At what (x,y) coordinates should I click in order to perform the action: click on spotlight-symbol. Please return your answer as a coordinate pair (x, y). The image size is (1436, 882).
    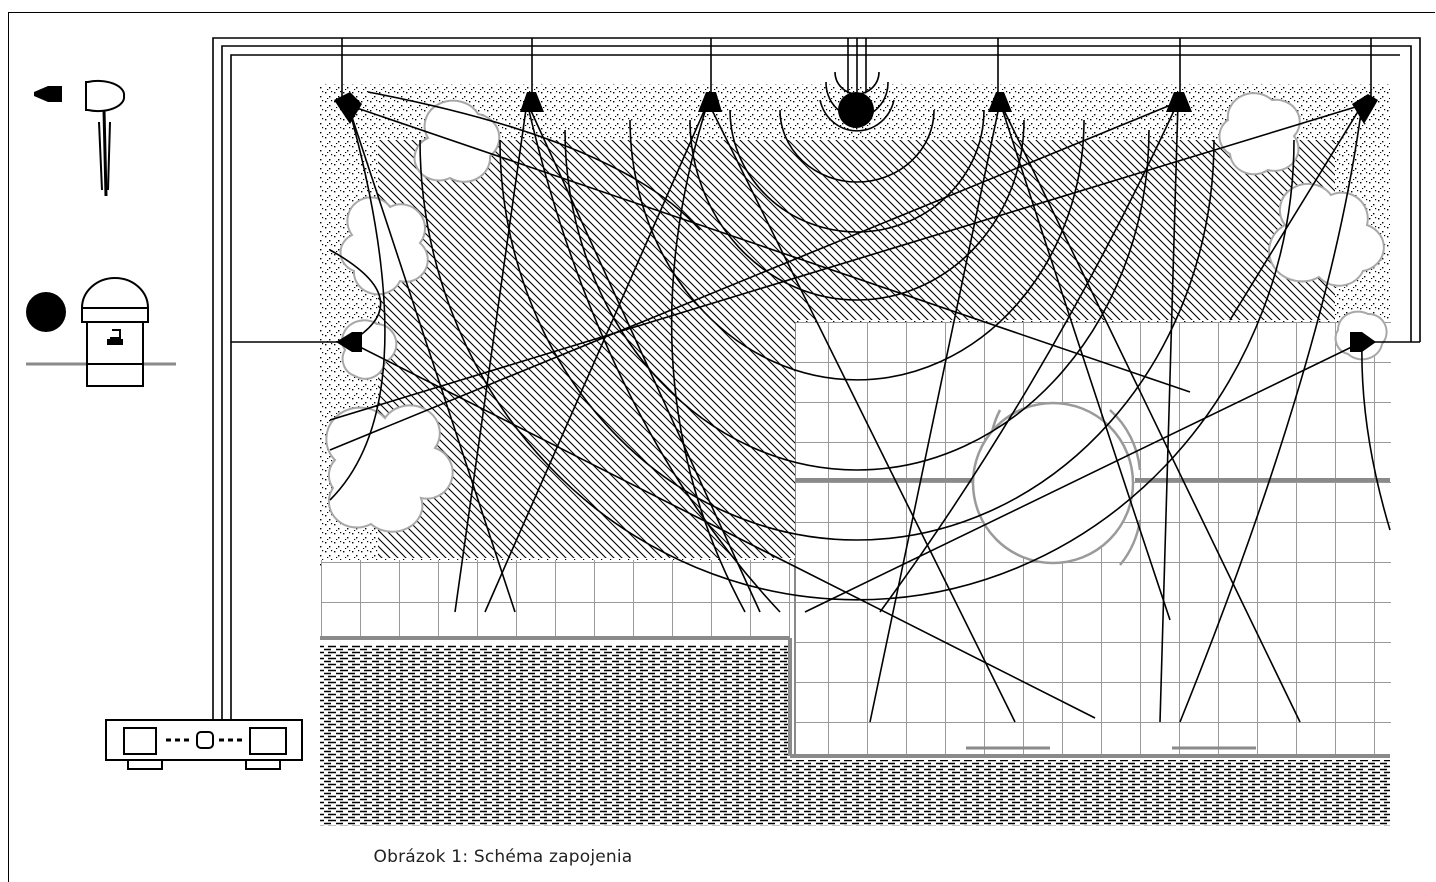
    Looking at the image, I should click on (48, 94).